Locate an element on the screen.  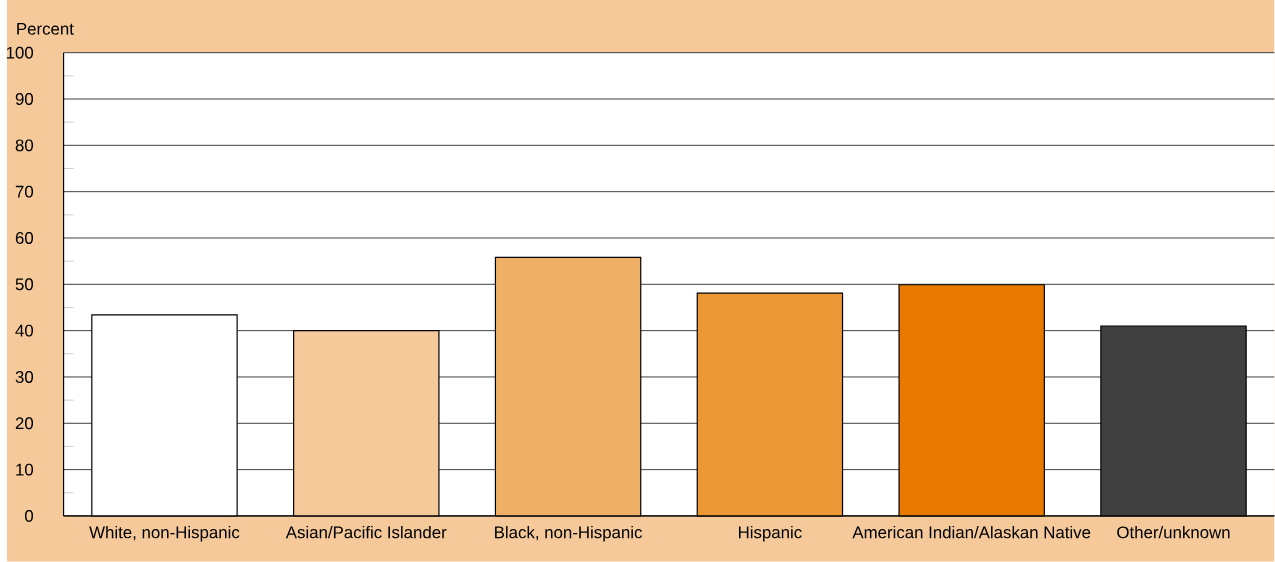
x-tick-label: Asian/Pacific Islander is located at coordinates (366, 532).